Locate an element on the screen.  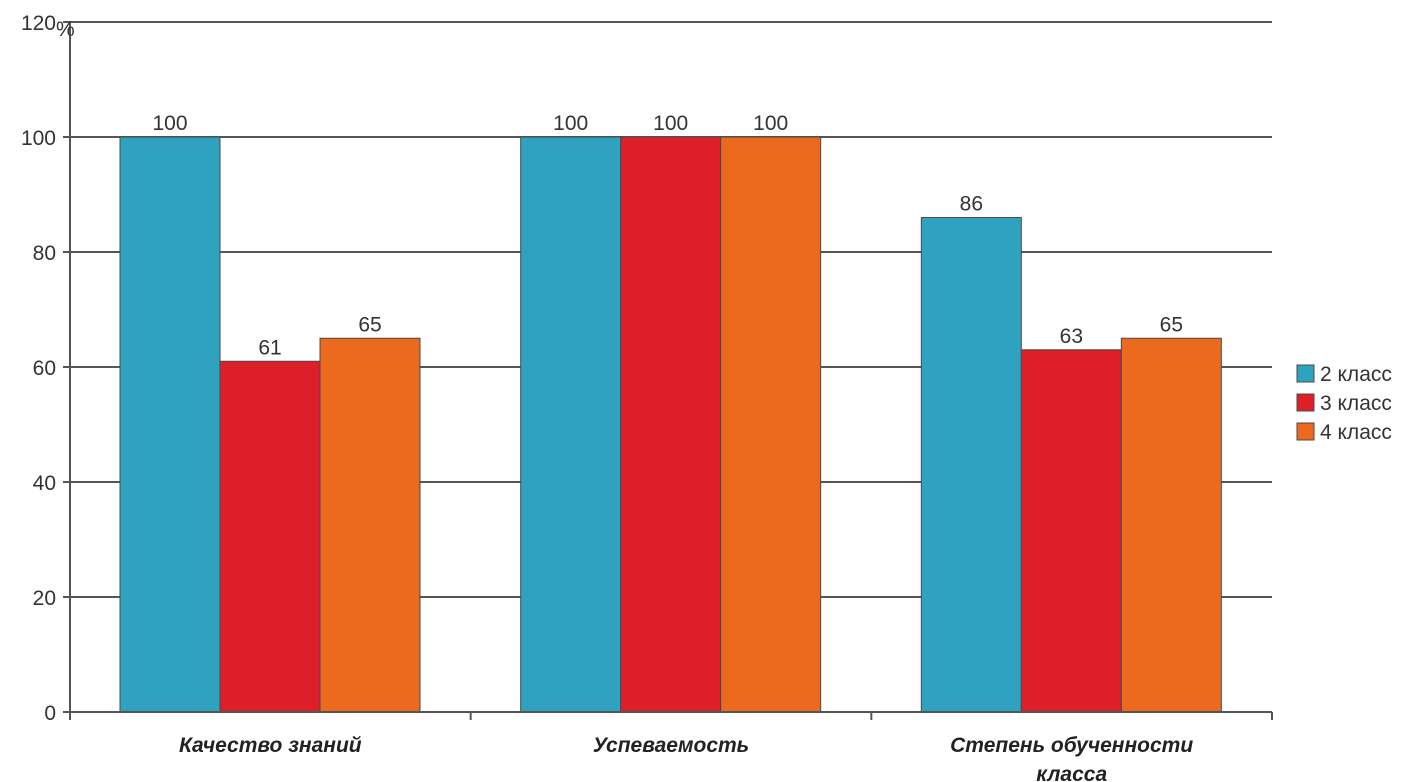
data-label: 86 is located at coordinates (971, 204).